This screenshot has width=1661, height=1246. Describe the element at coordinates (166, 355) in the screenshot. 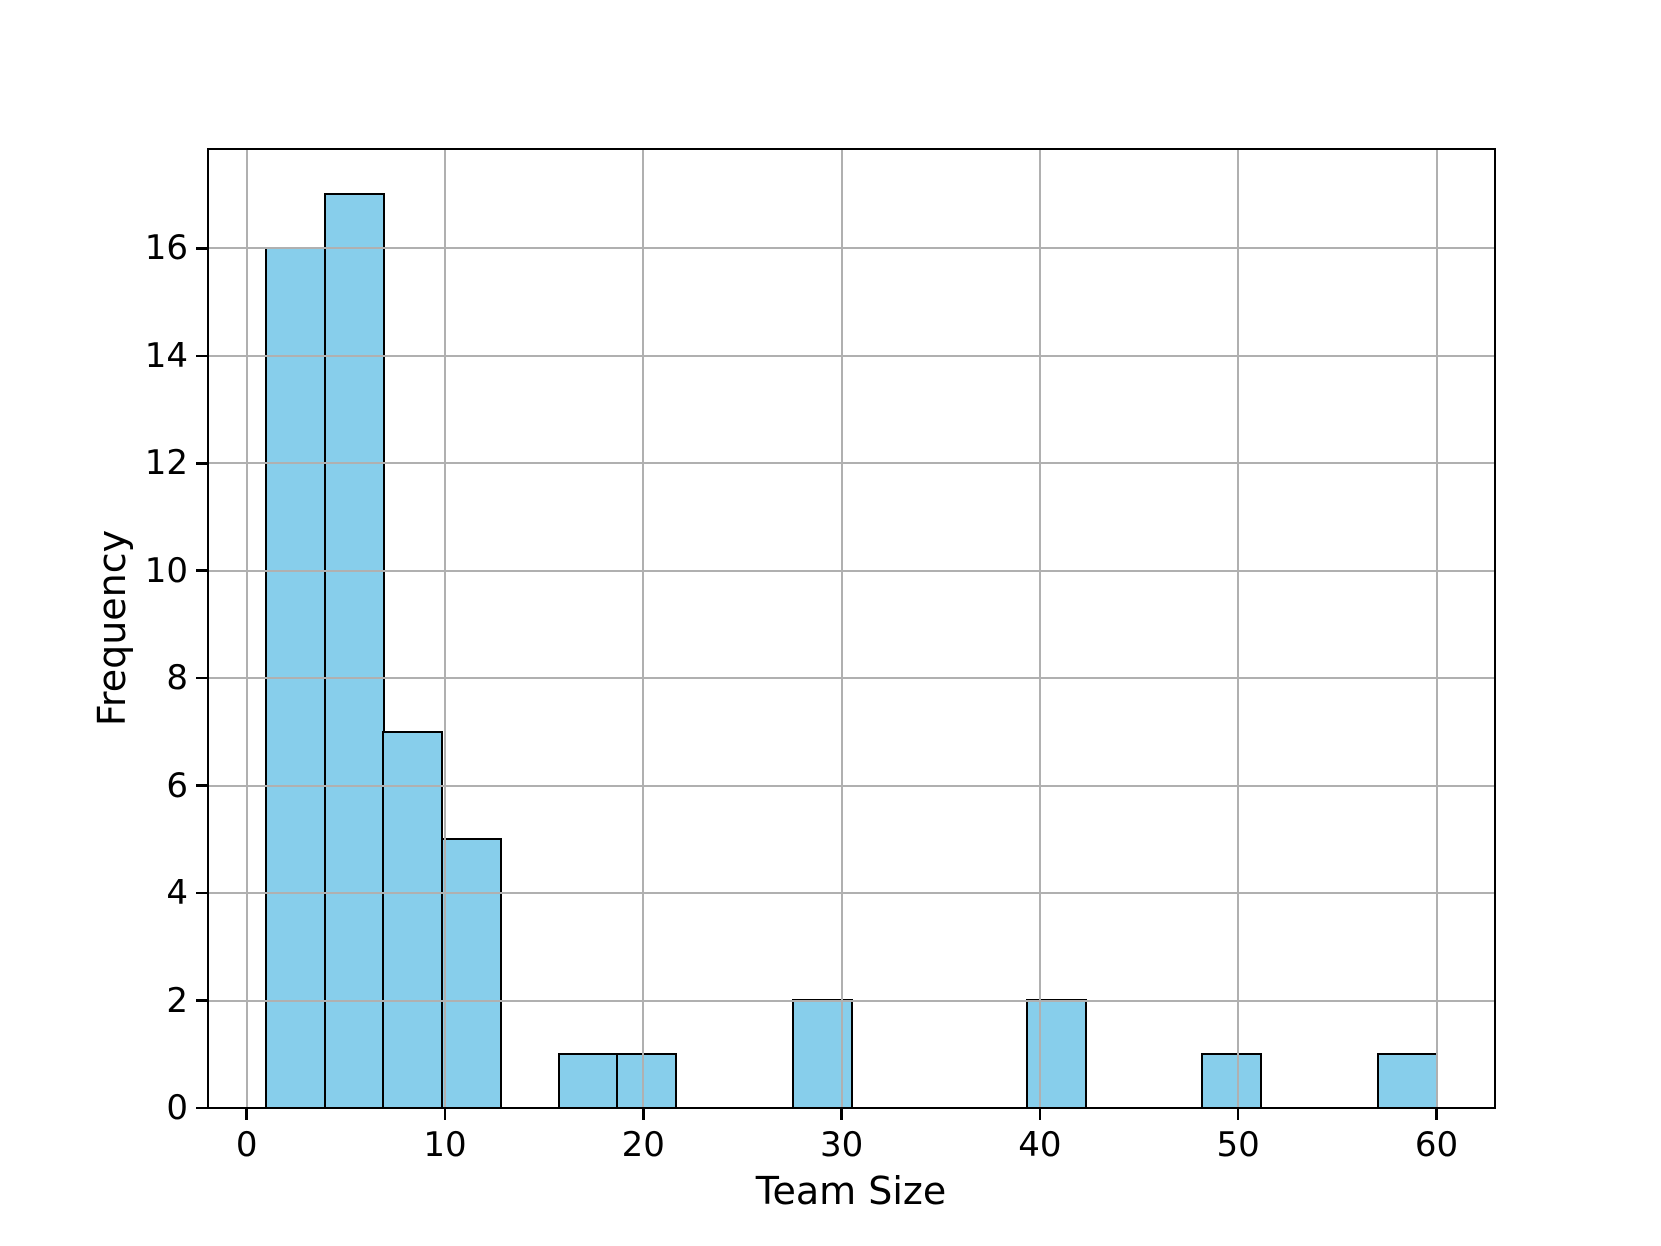

I see `y-tick-label: 14` at that location.